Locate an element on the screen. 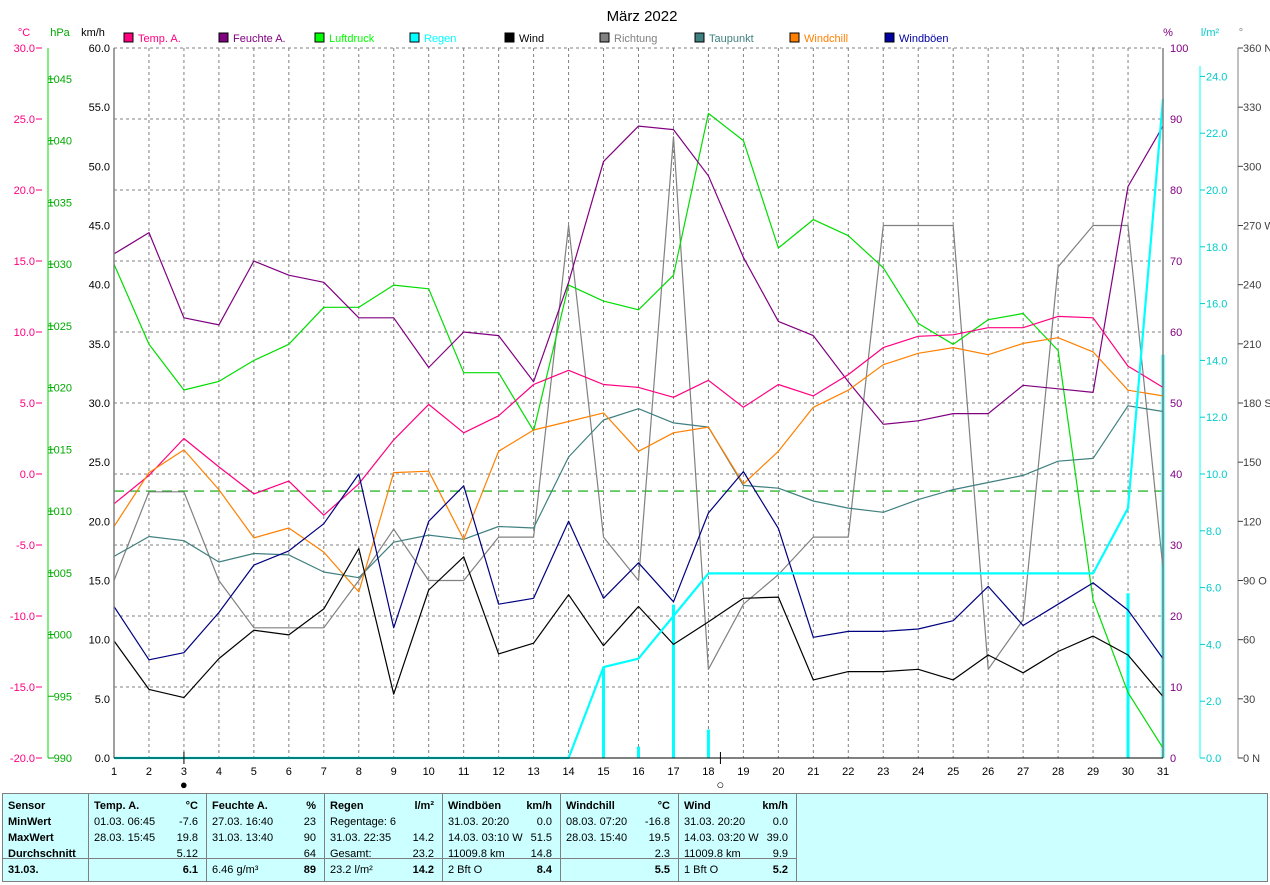 The height and width of the screenshot is (885, 1270). stats-panel-title: Regen is located at coordinates (347, 806).